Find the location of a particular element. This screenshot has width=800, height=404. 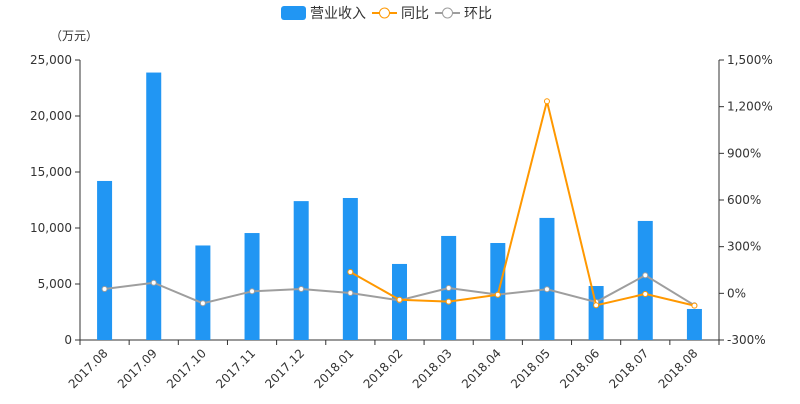

bar-2018.01 is located at coordinates (350, 268).